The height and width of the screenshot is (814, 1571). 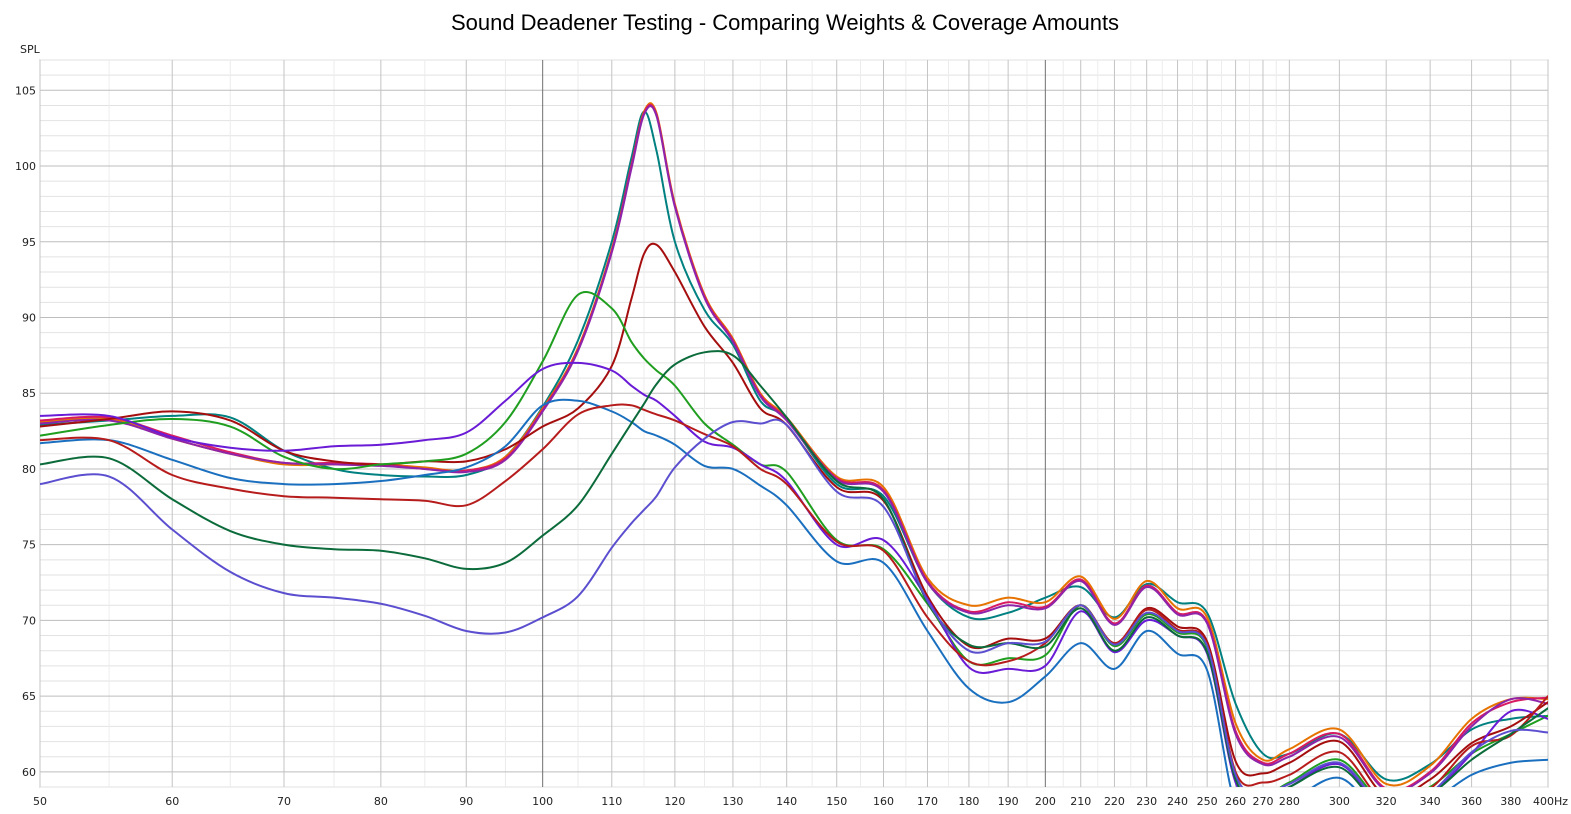 I want to click on y-tick-label: 90, so click(x=29, y=317).